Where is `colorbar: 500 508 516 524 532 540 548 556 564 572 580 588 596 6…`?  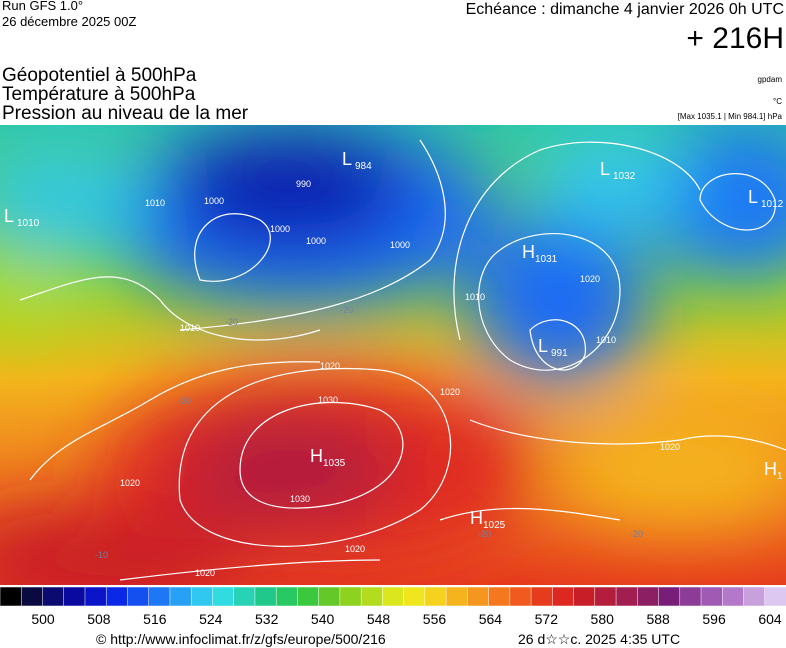 colorbar: 500 508 516 524 532 540 548 556 564 572 580 588 596 6… is located at coordinates (393, 606).